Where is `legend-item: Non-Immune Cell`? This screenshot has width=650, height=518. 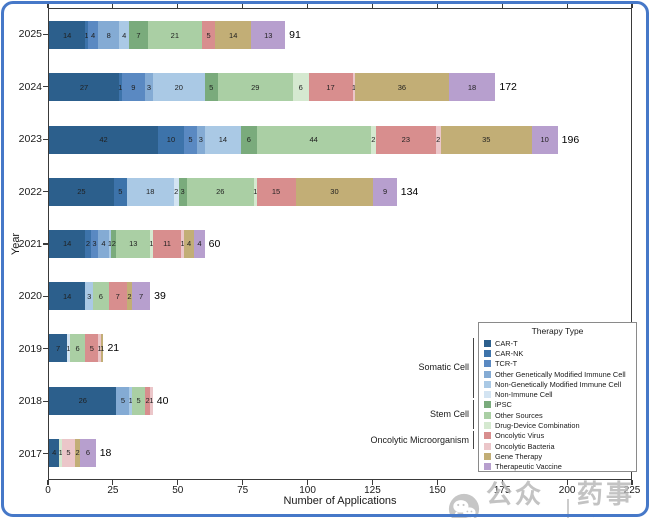 legend-item: Non-Immune Cell is located at coordinates (557, 394).